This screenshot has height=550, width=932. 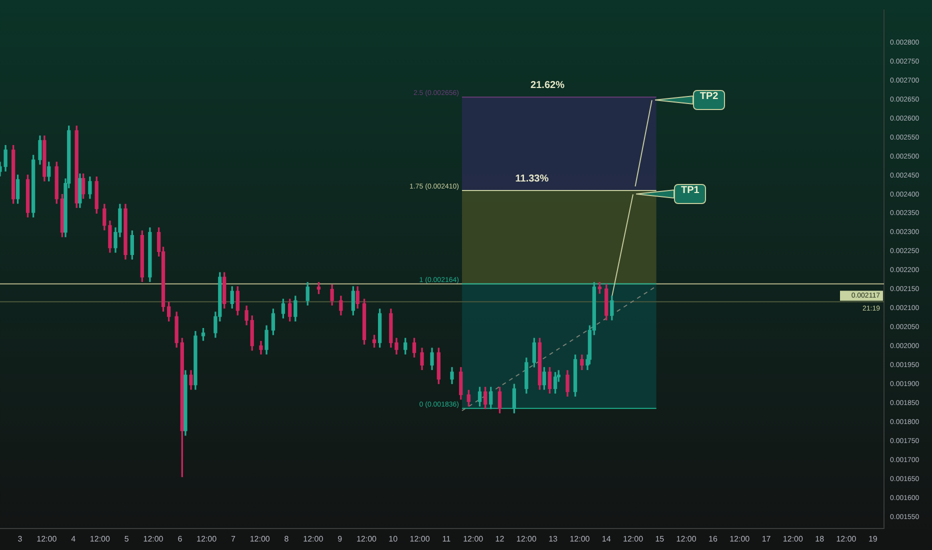 I want to click on x-tick-label: 11, so click(x=447, y=539).